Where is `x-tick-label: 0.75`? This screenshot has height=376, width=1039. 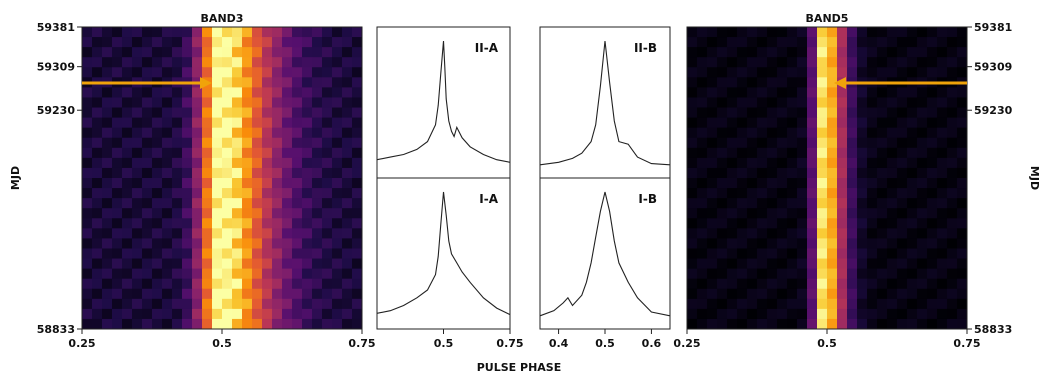
x-tick-label: 0.75 is located at coordinates (509, 343).